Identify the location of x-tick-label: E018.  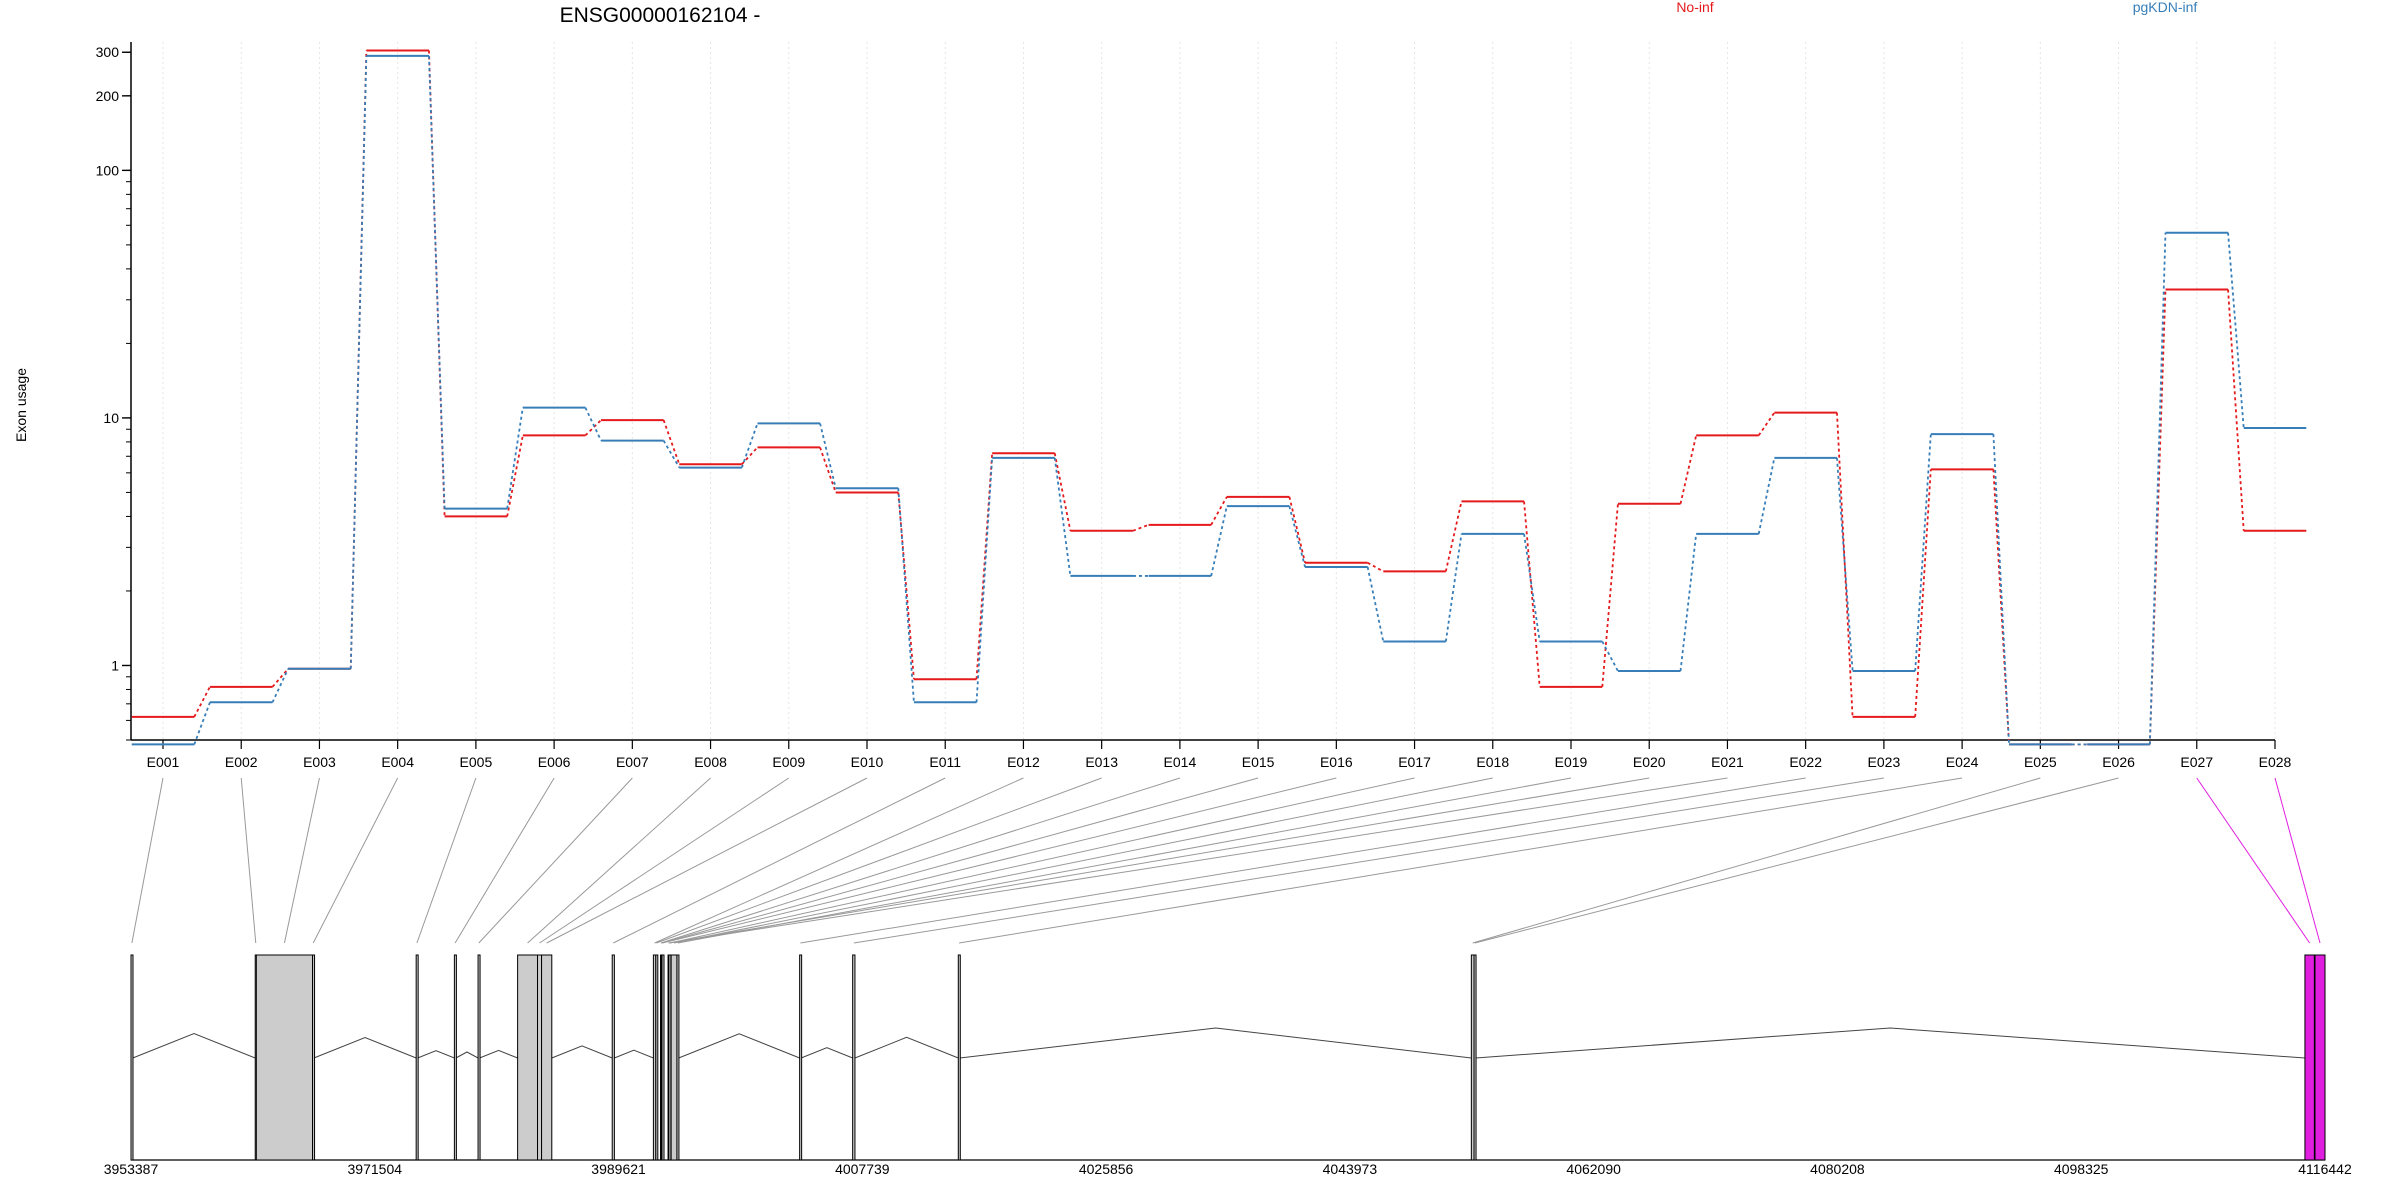
(1492, 762).